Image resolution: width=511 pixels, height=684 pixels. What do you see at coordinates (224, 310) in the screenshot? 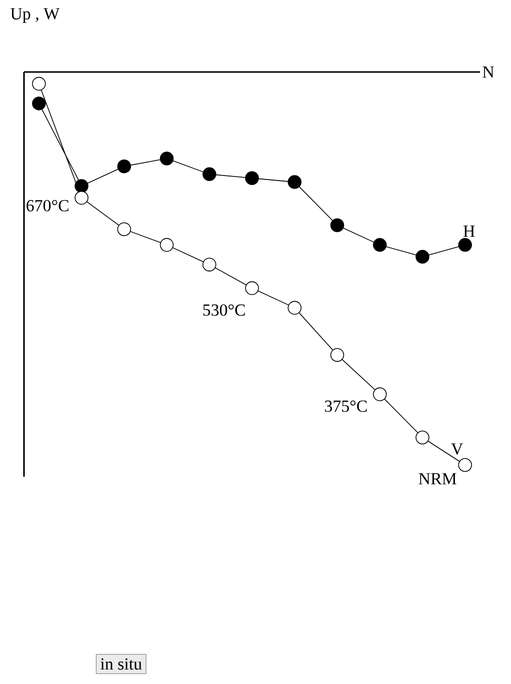
I see `annotation: 530°C` at bounding box center [224, 310].